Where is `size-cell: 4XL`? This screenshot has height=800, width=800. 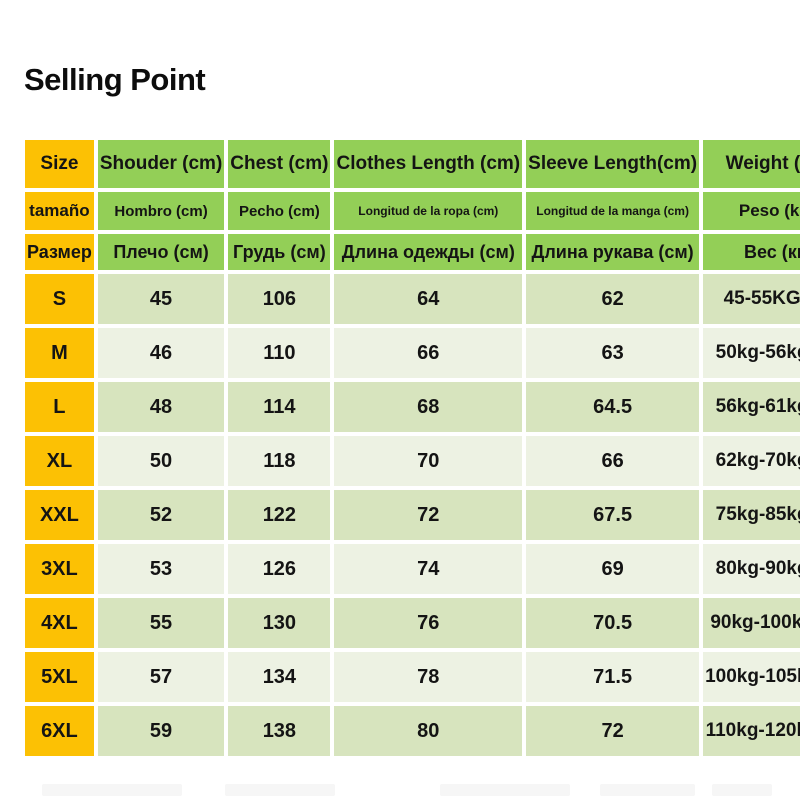 size-cell: 4XL is located at coordinates (59, 623).